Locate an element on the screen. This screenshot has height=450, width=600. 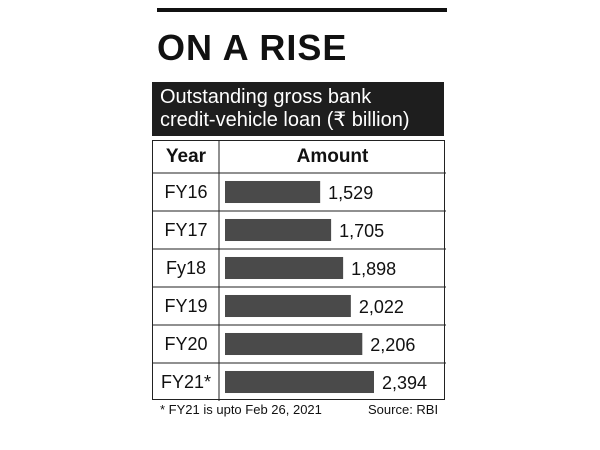
value-label: 2,022 is located at coordinates (381, 307).